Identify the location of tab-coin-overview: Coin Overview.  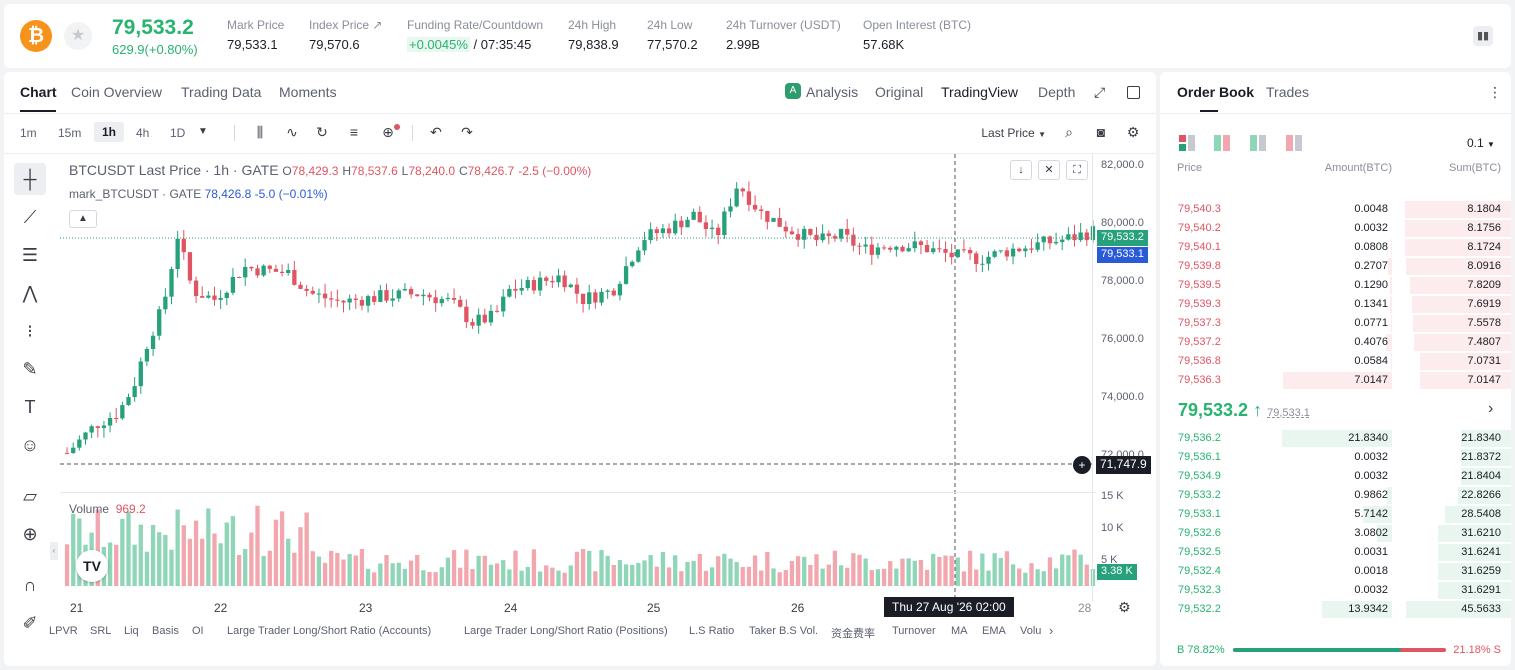
(117, 92).